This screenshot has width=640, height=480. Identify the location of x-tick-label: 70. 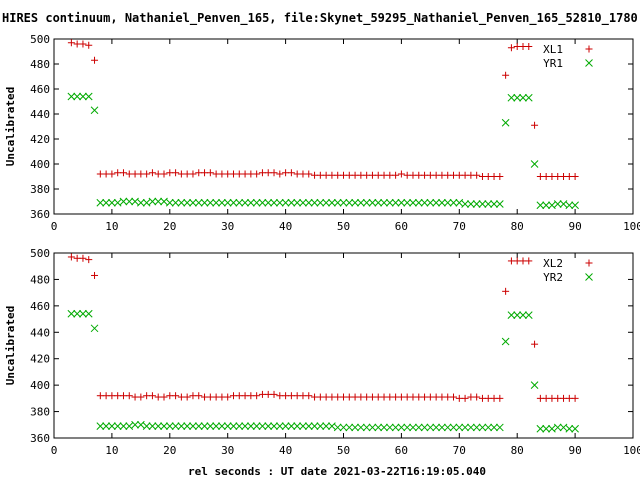
(459, 450).